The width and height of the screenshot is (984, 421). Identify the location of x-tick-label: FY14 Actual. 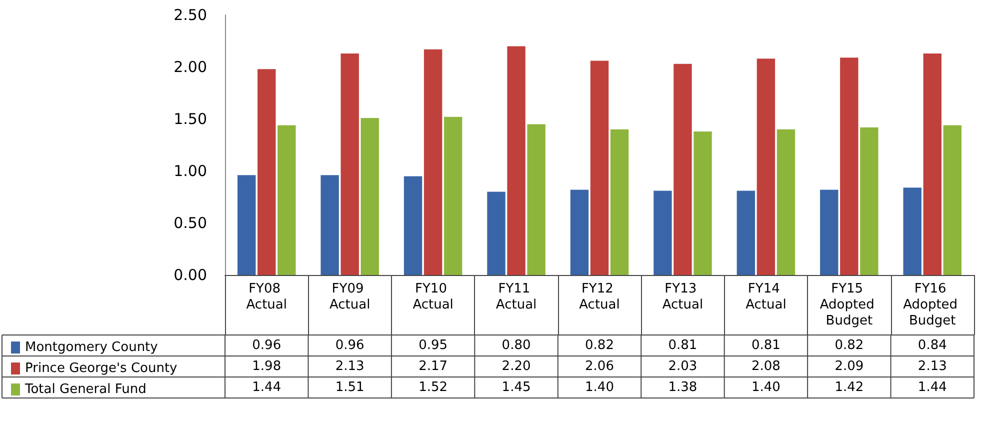
(766, 297).